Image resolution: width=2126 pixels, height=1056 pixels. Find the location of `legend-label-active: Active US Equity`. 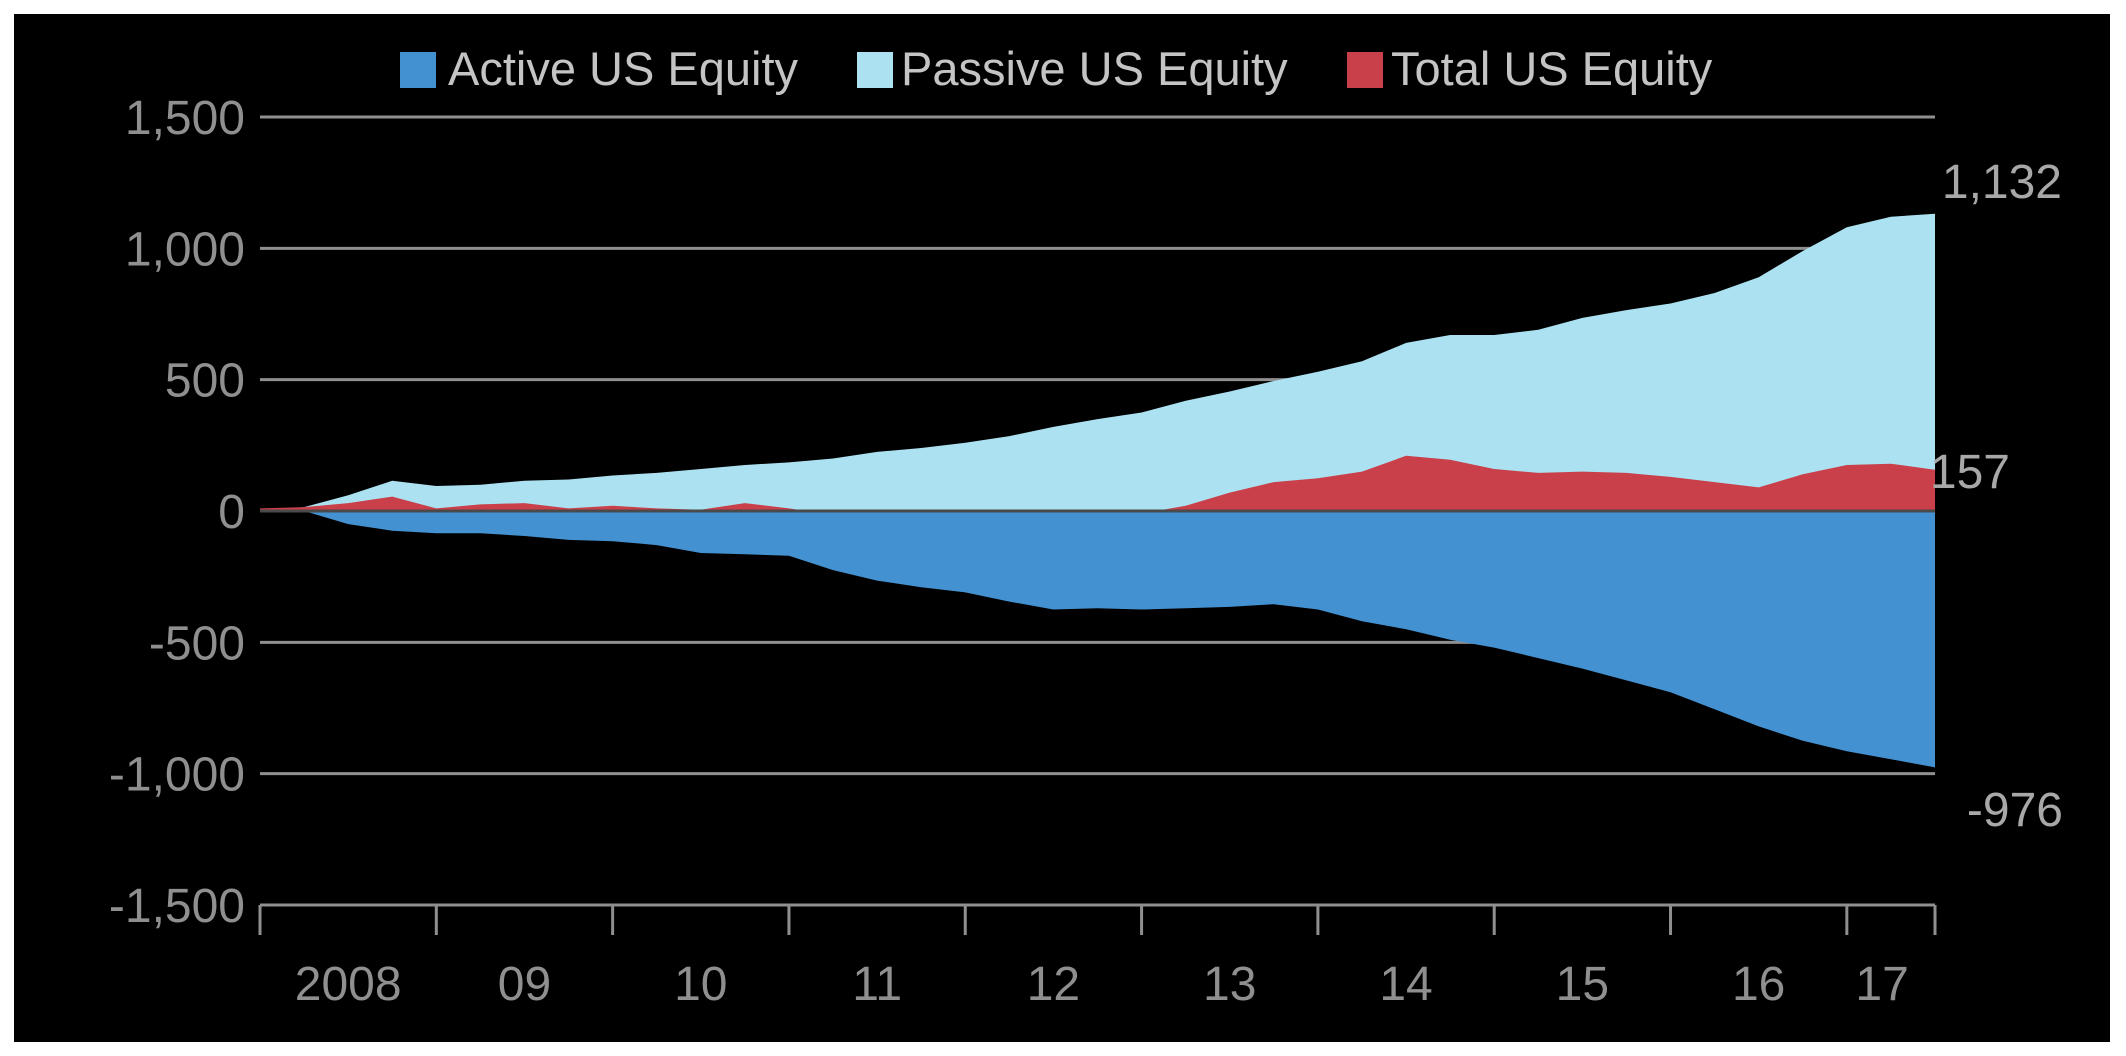

legend-label-active: Active US Equity is located at coordinates (623, 68).